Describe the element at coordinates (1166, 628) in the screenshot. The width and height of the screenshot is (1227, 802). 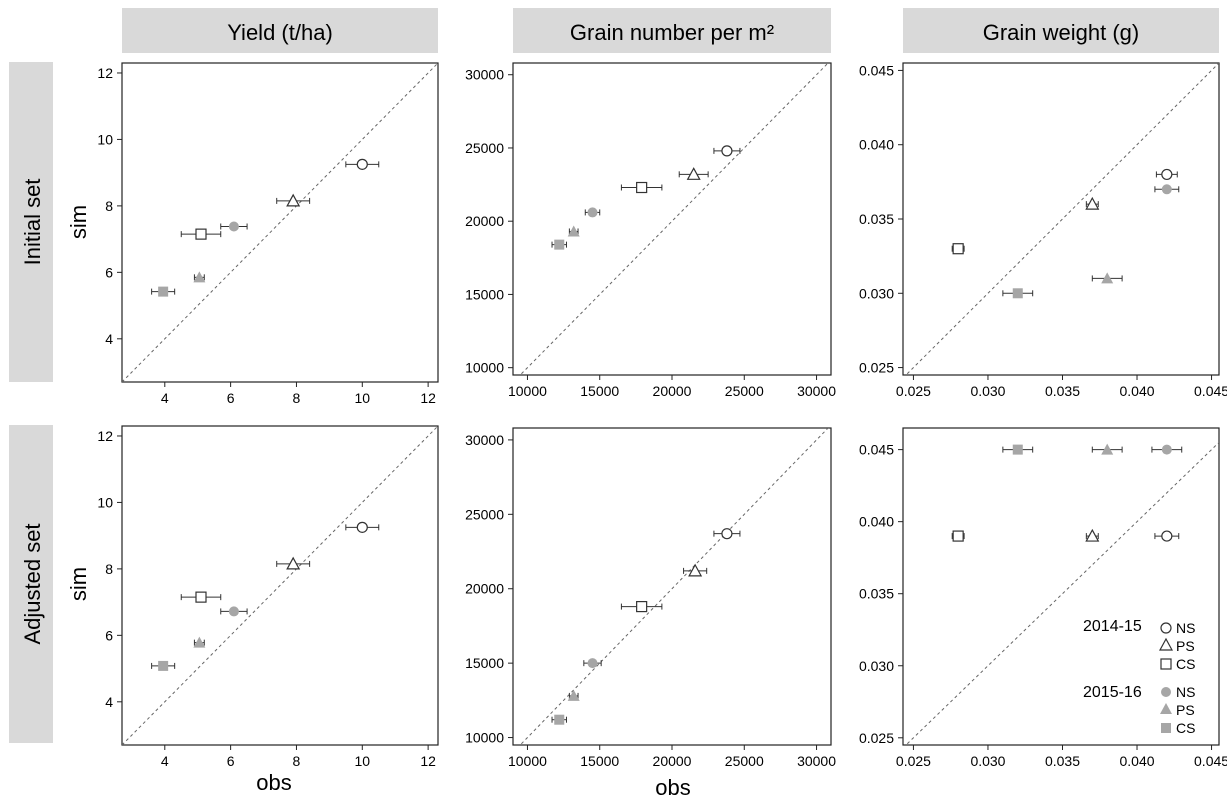
I see `legend-marker-open-circle` at that location.